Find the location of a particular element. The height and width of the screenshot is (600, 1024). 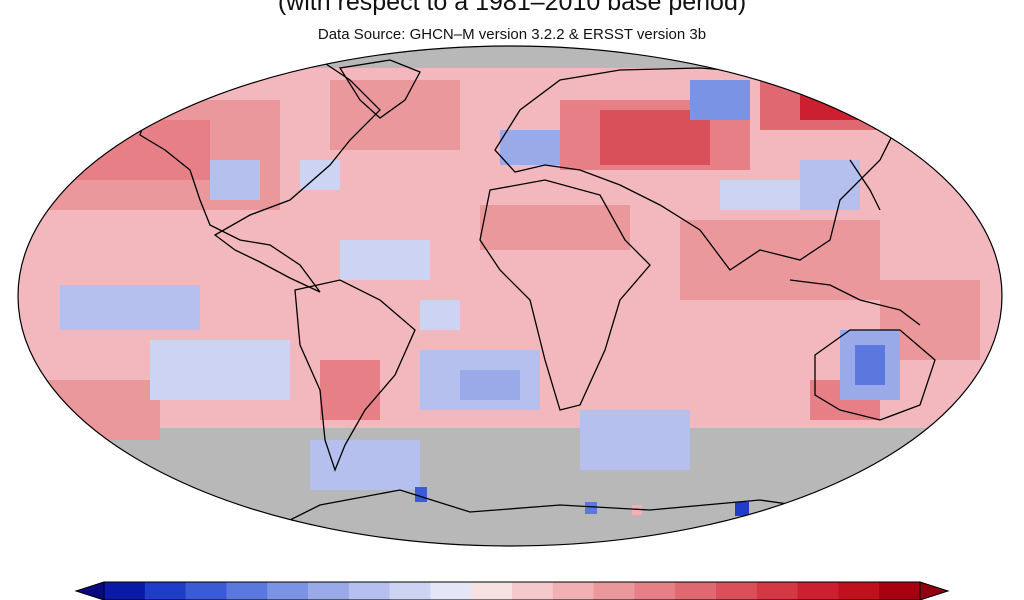

australia-outline is located at coordinates (875, 375).